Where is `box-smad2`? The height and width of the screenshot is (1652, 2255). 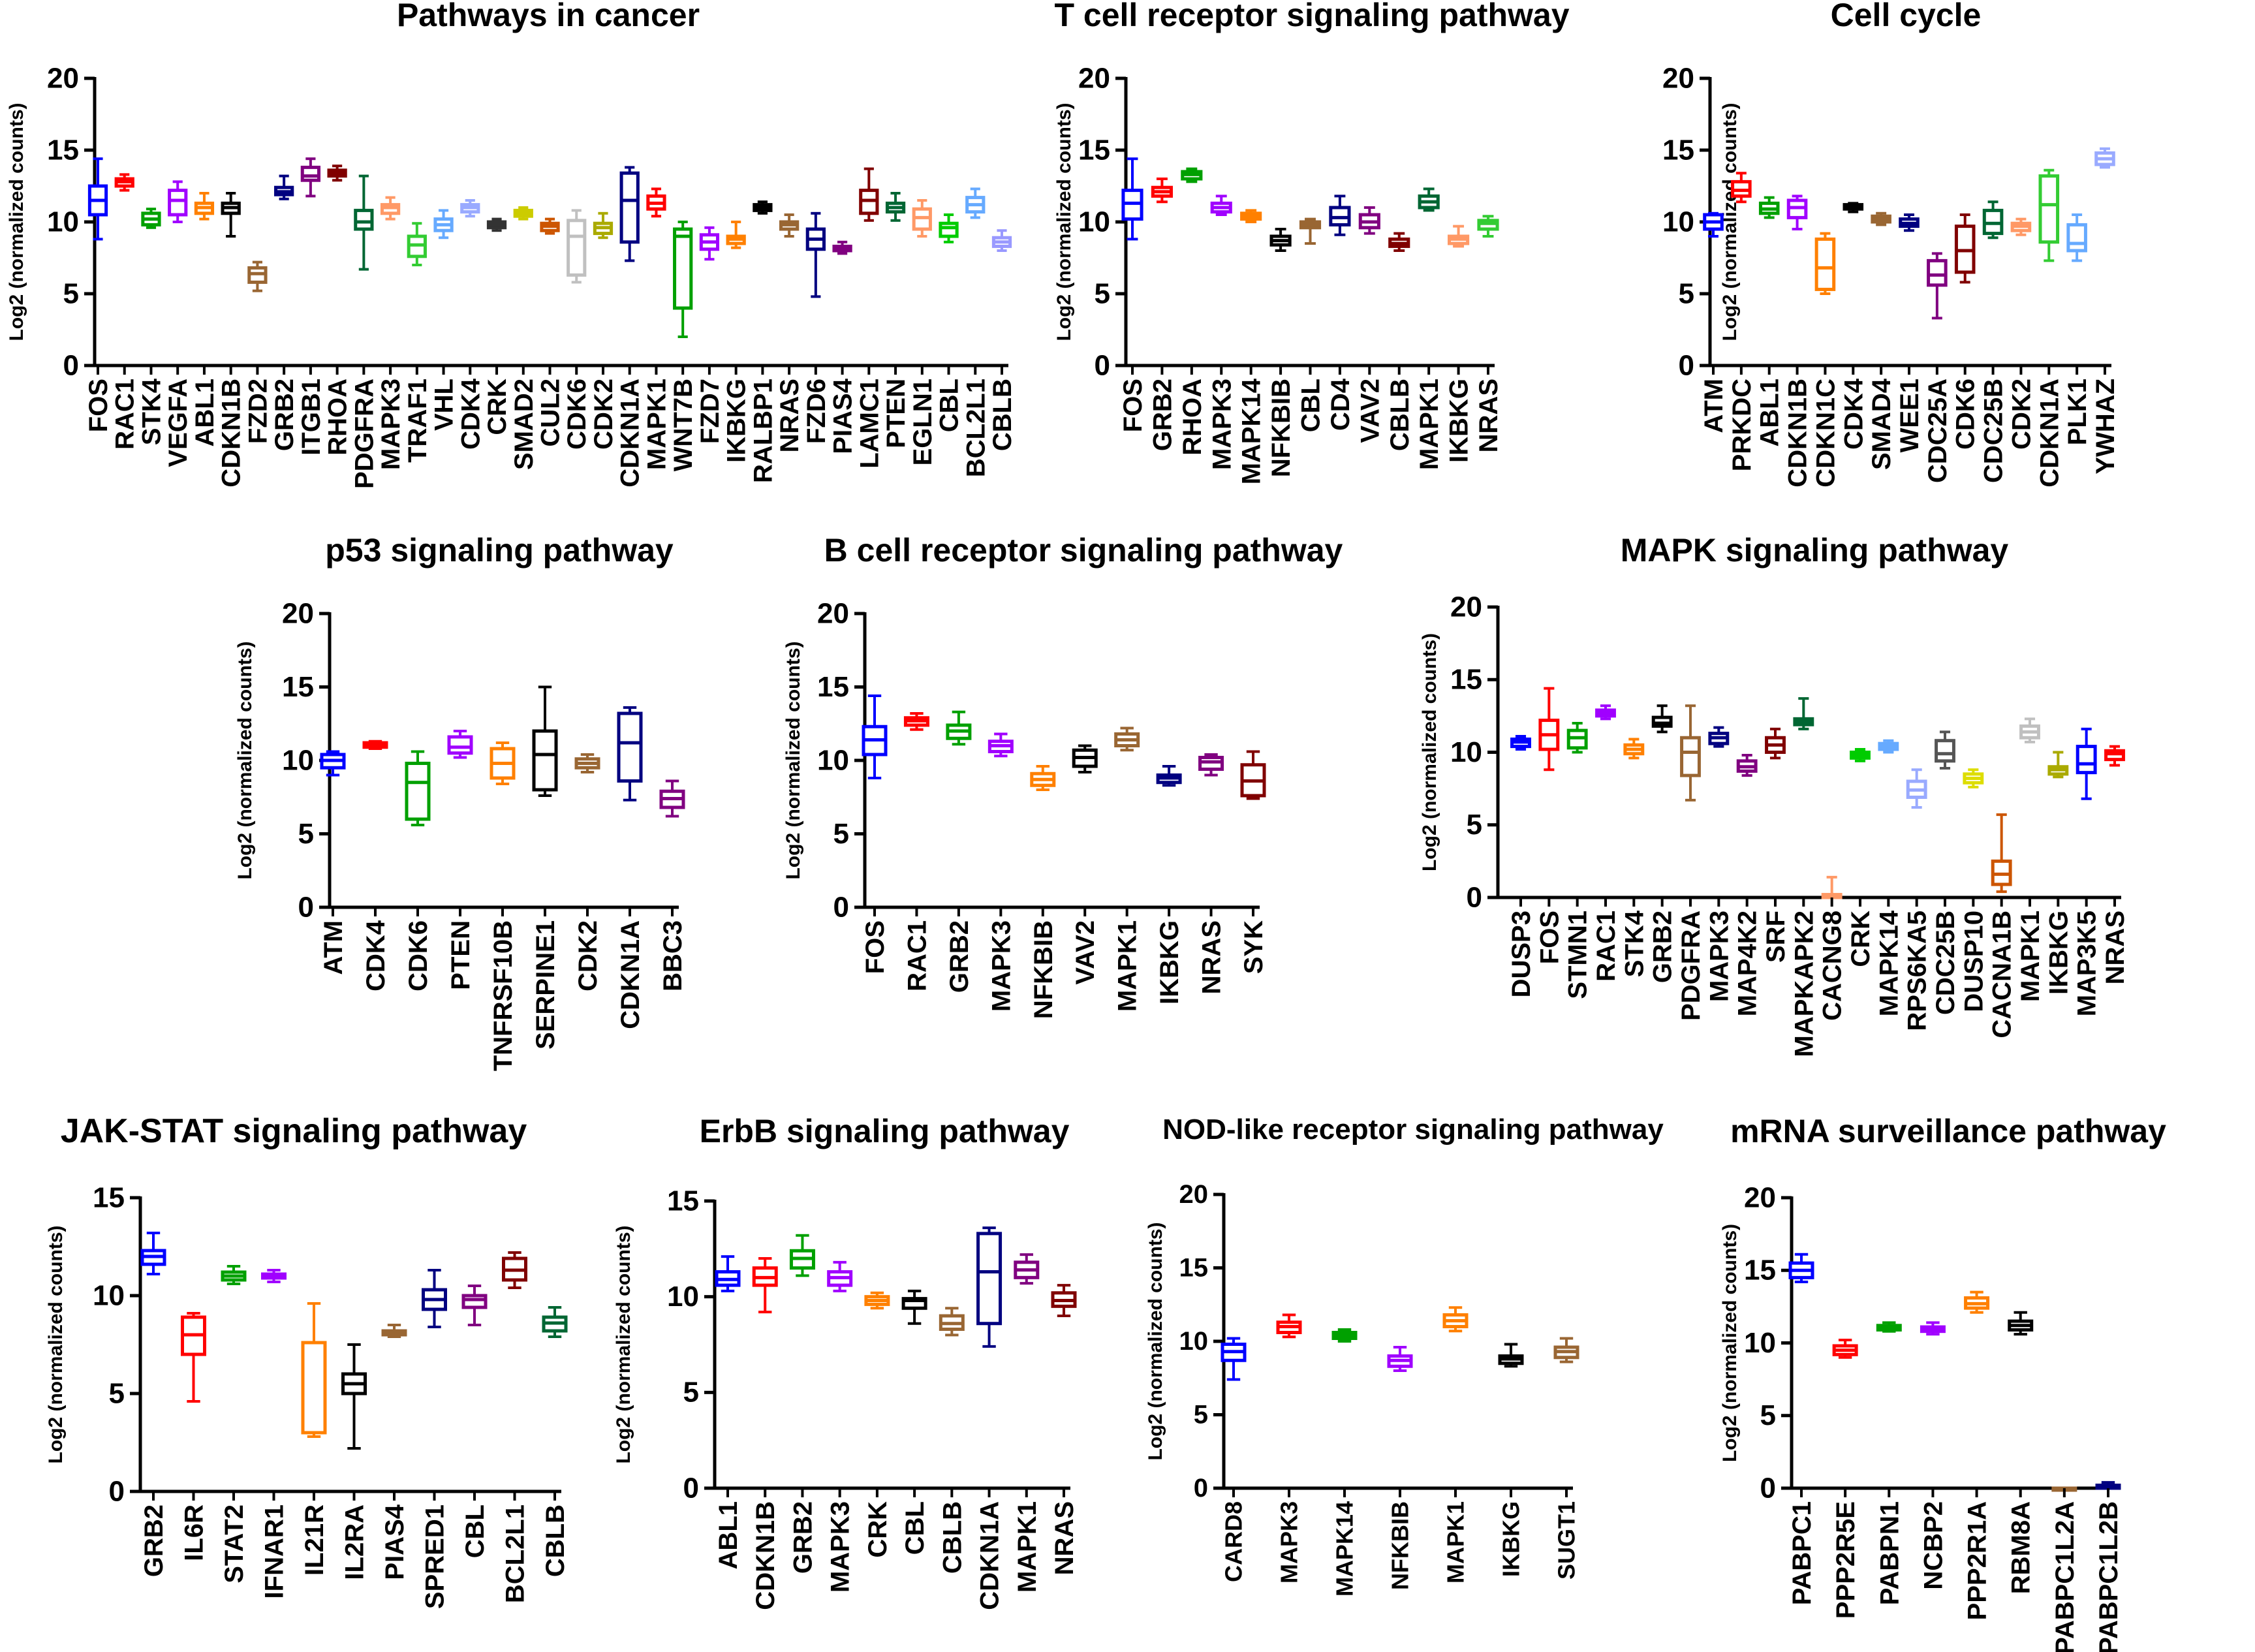 box-smad2 is located at coordinates (523, 213).